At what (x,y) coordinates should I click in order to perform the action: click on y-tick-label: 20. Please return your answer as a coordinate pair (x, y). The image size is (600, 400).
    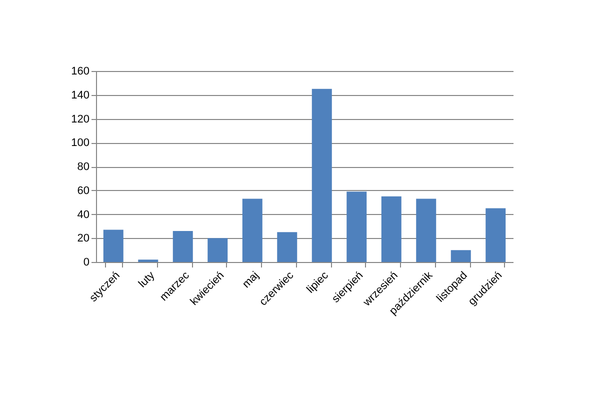
    Looking at the image, I should click on (83, 238).